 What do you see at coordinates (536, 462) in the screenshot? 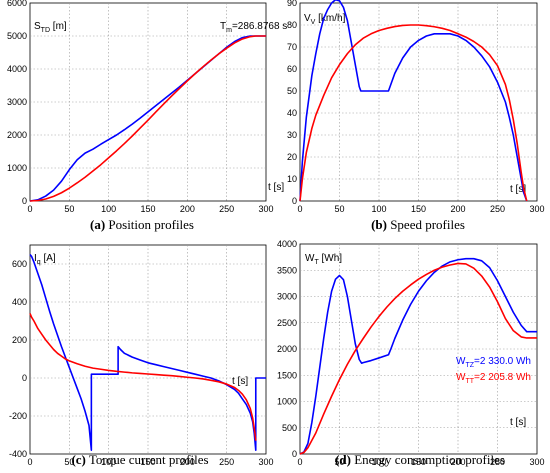
I see `panel-d-x-tick-label: 300` at bounding box center [536, 462].